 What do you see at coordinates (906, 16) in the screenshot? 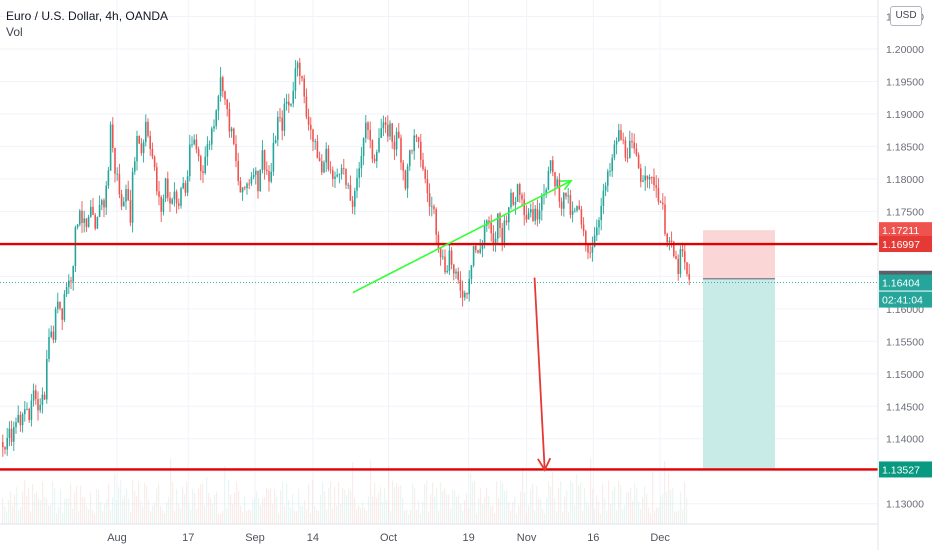
I see `currency-button: USD` at bounding box center [906, 16].